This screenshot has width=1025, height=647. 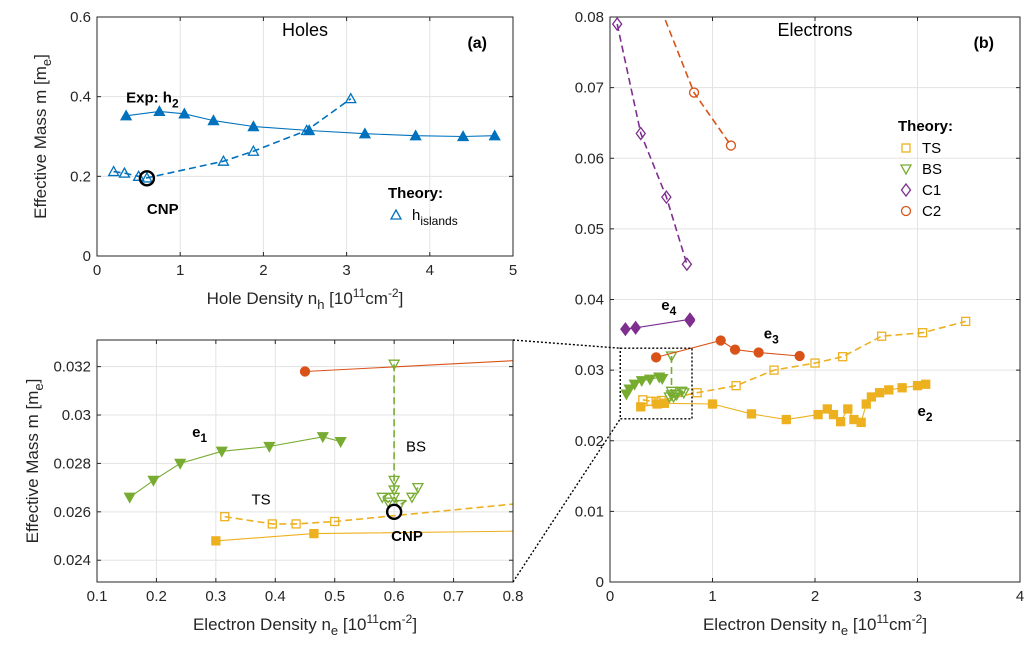 What do you see at coordinates (80, 17) in the screenshot?
I see `y-tick-label: 0.6` at bounding box center [80, 17].